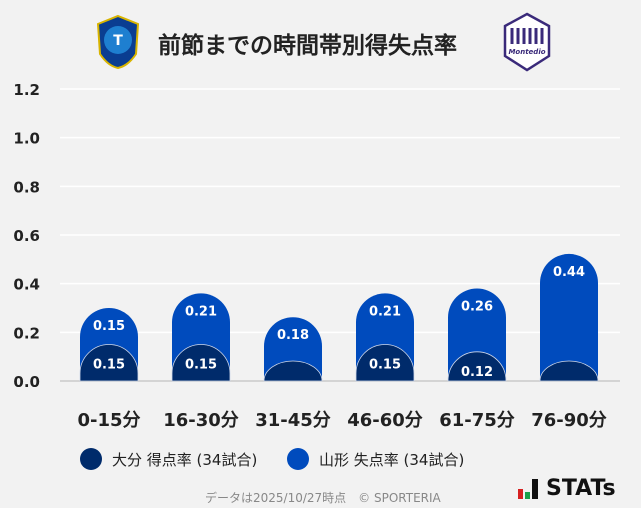 The image size is (641, 508). What do you see at coordinates (26, 236) in the screenshot?
I see `y-tick-label: 0.6` at bounding box center [26, 236].